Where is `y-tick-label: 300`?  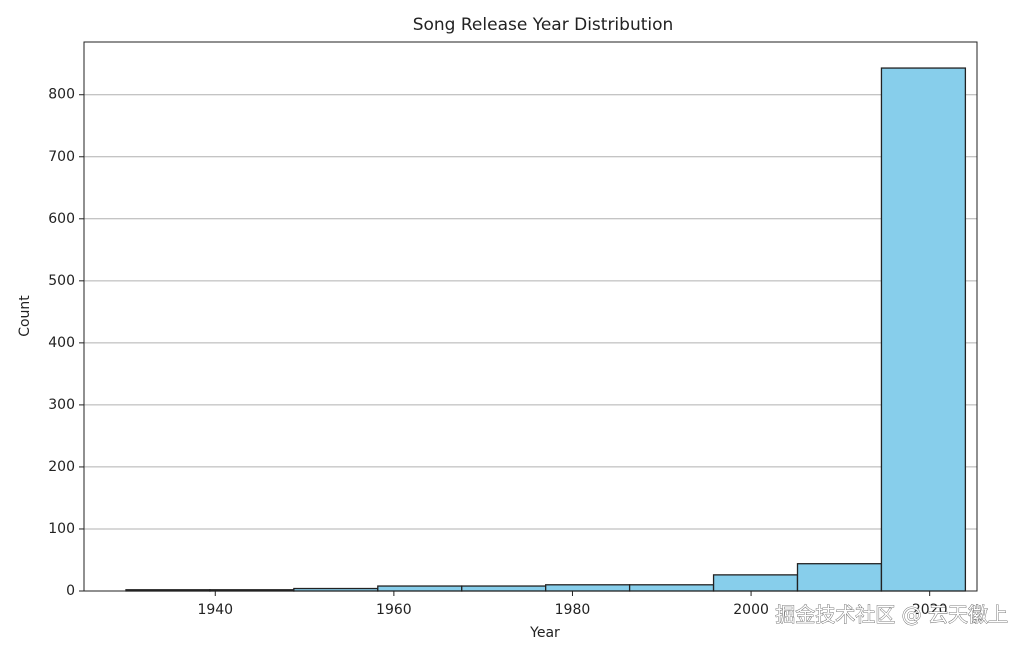
y-tick-label: 300 is located at coordinates (61, 405).